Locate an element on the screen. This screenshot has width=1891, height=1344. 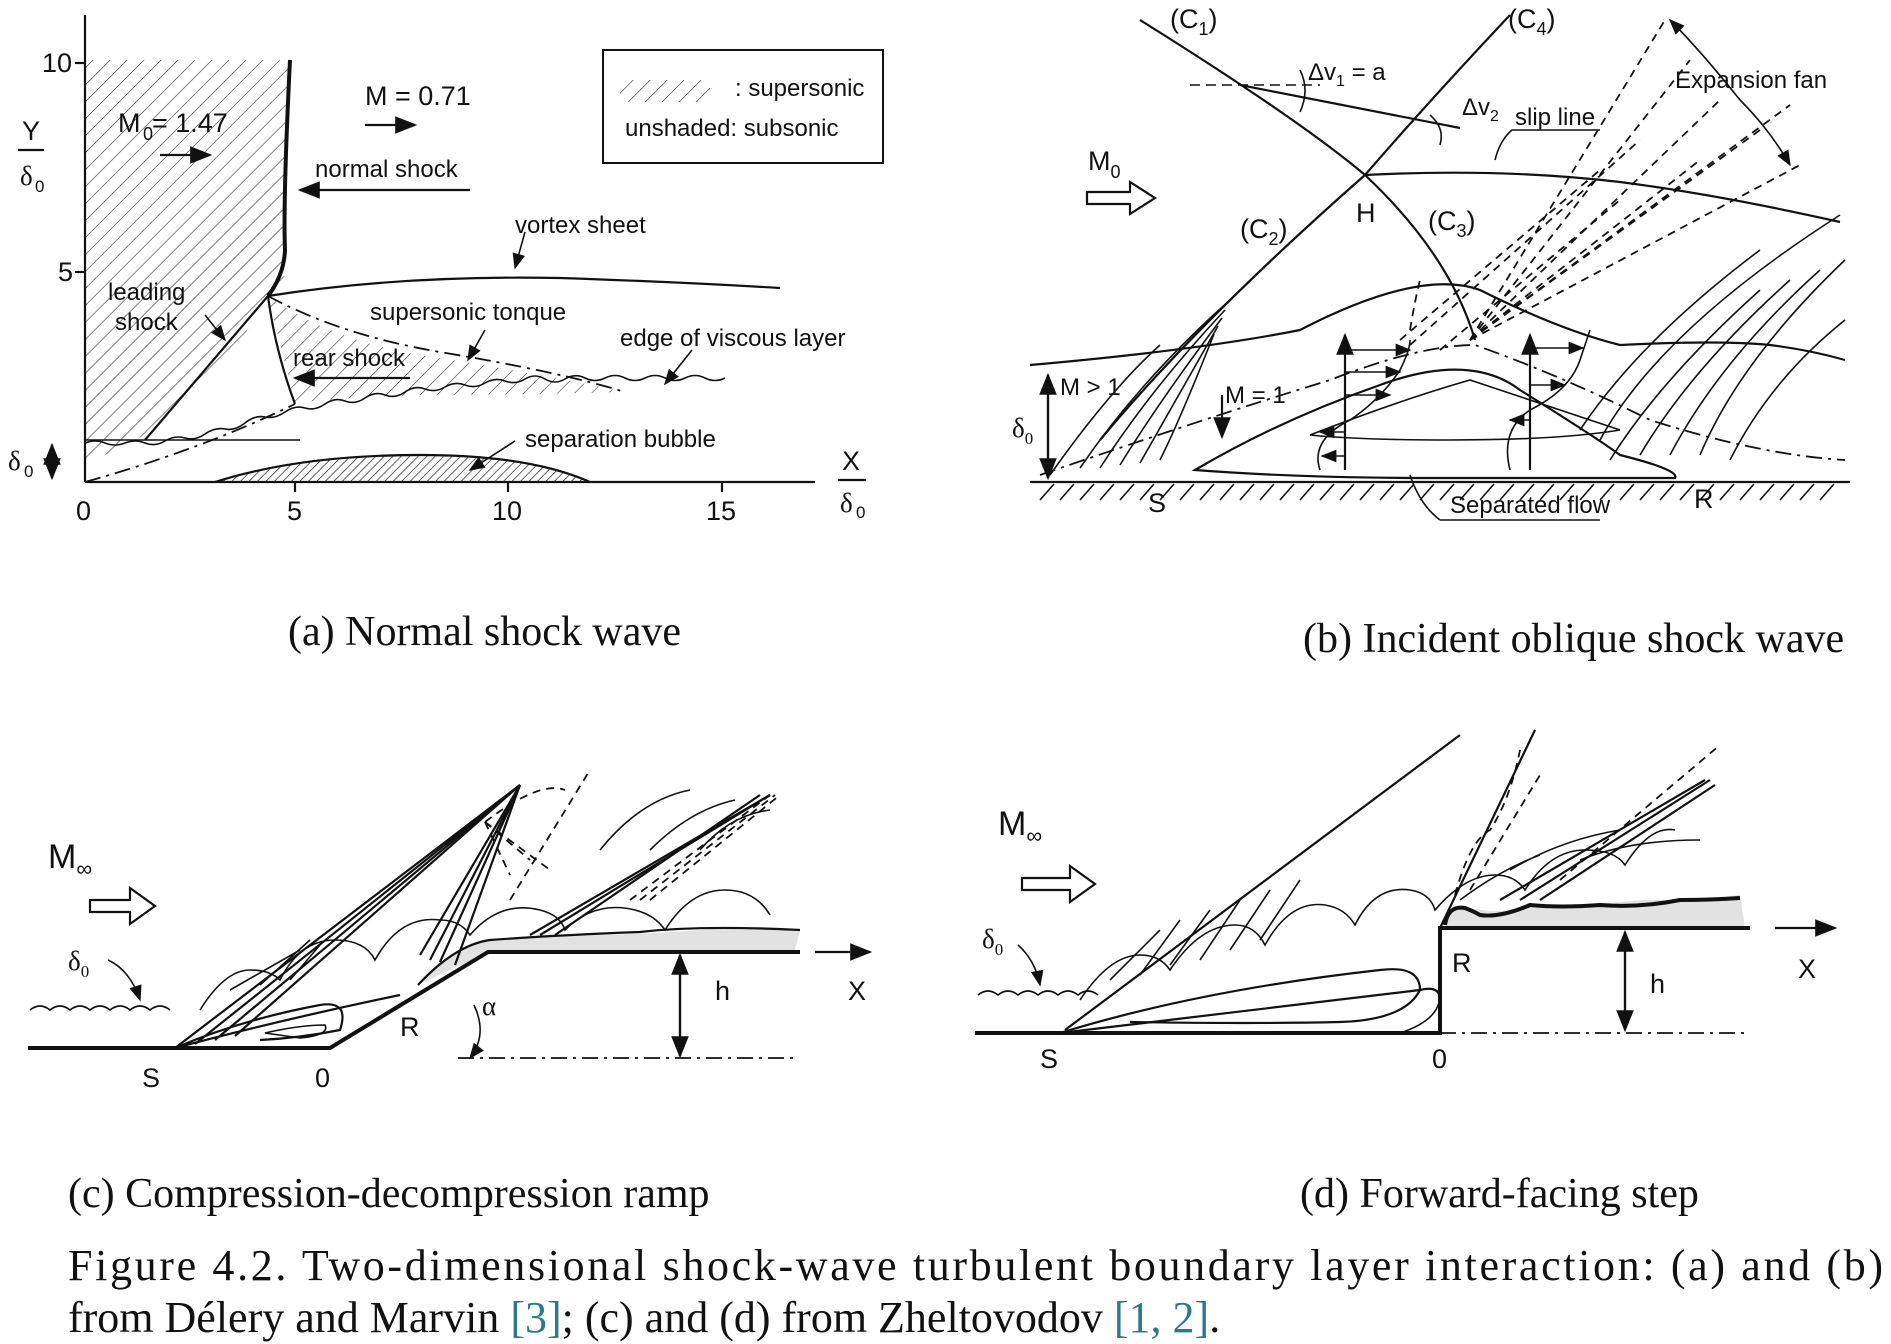
label-mach-b: M0 is located at coordinates (1104, 164).